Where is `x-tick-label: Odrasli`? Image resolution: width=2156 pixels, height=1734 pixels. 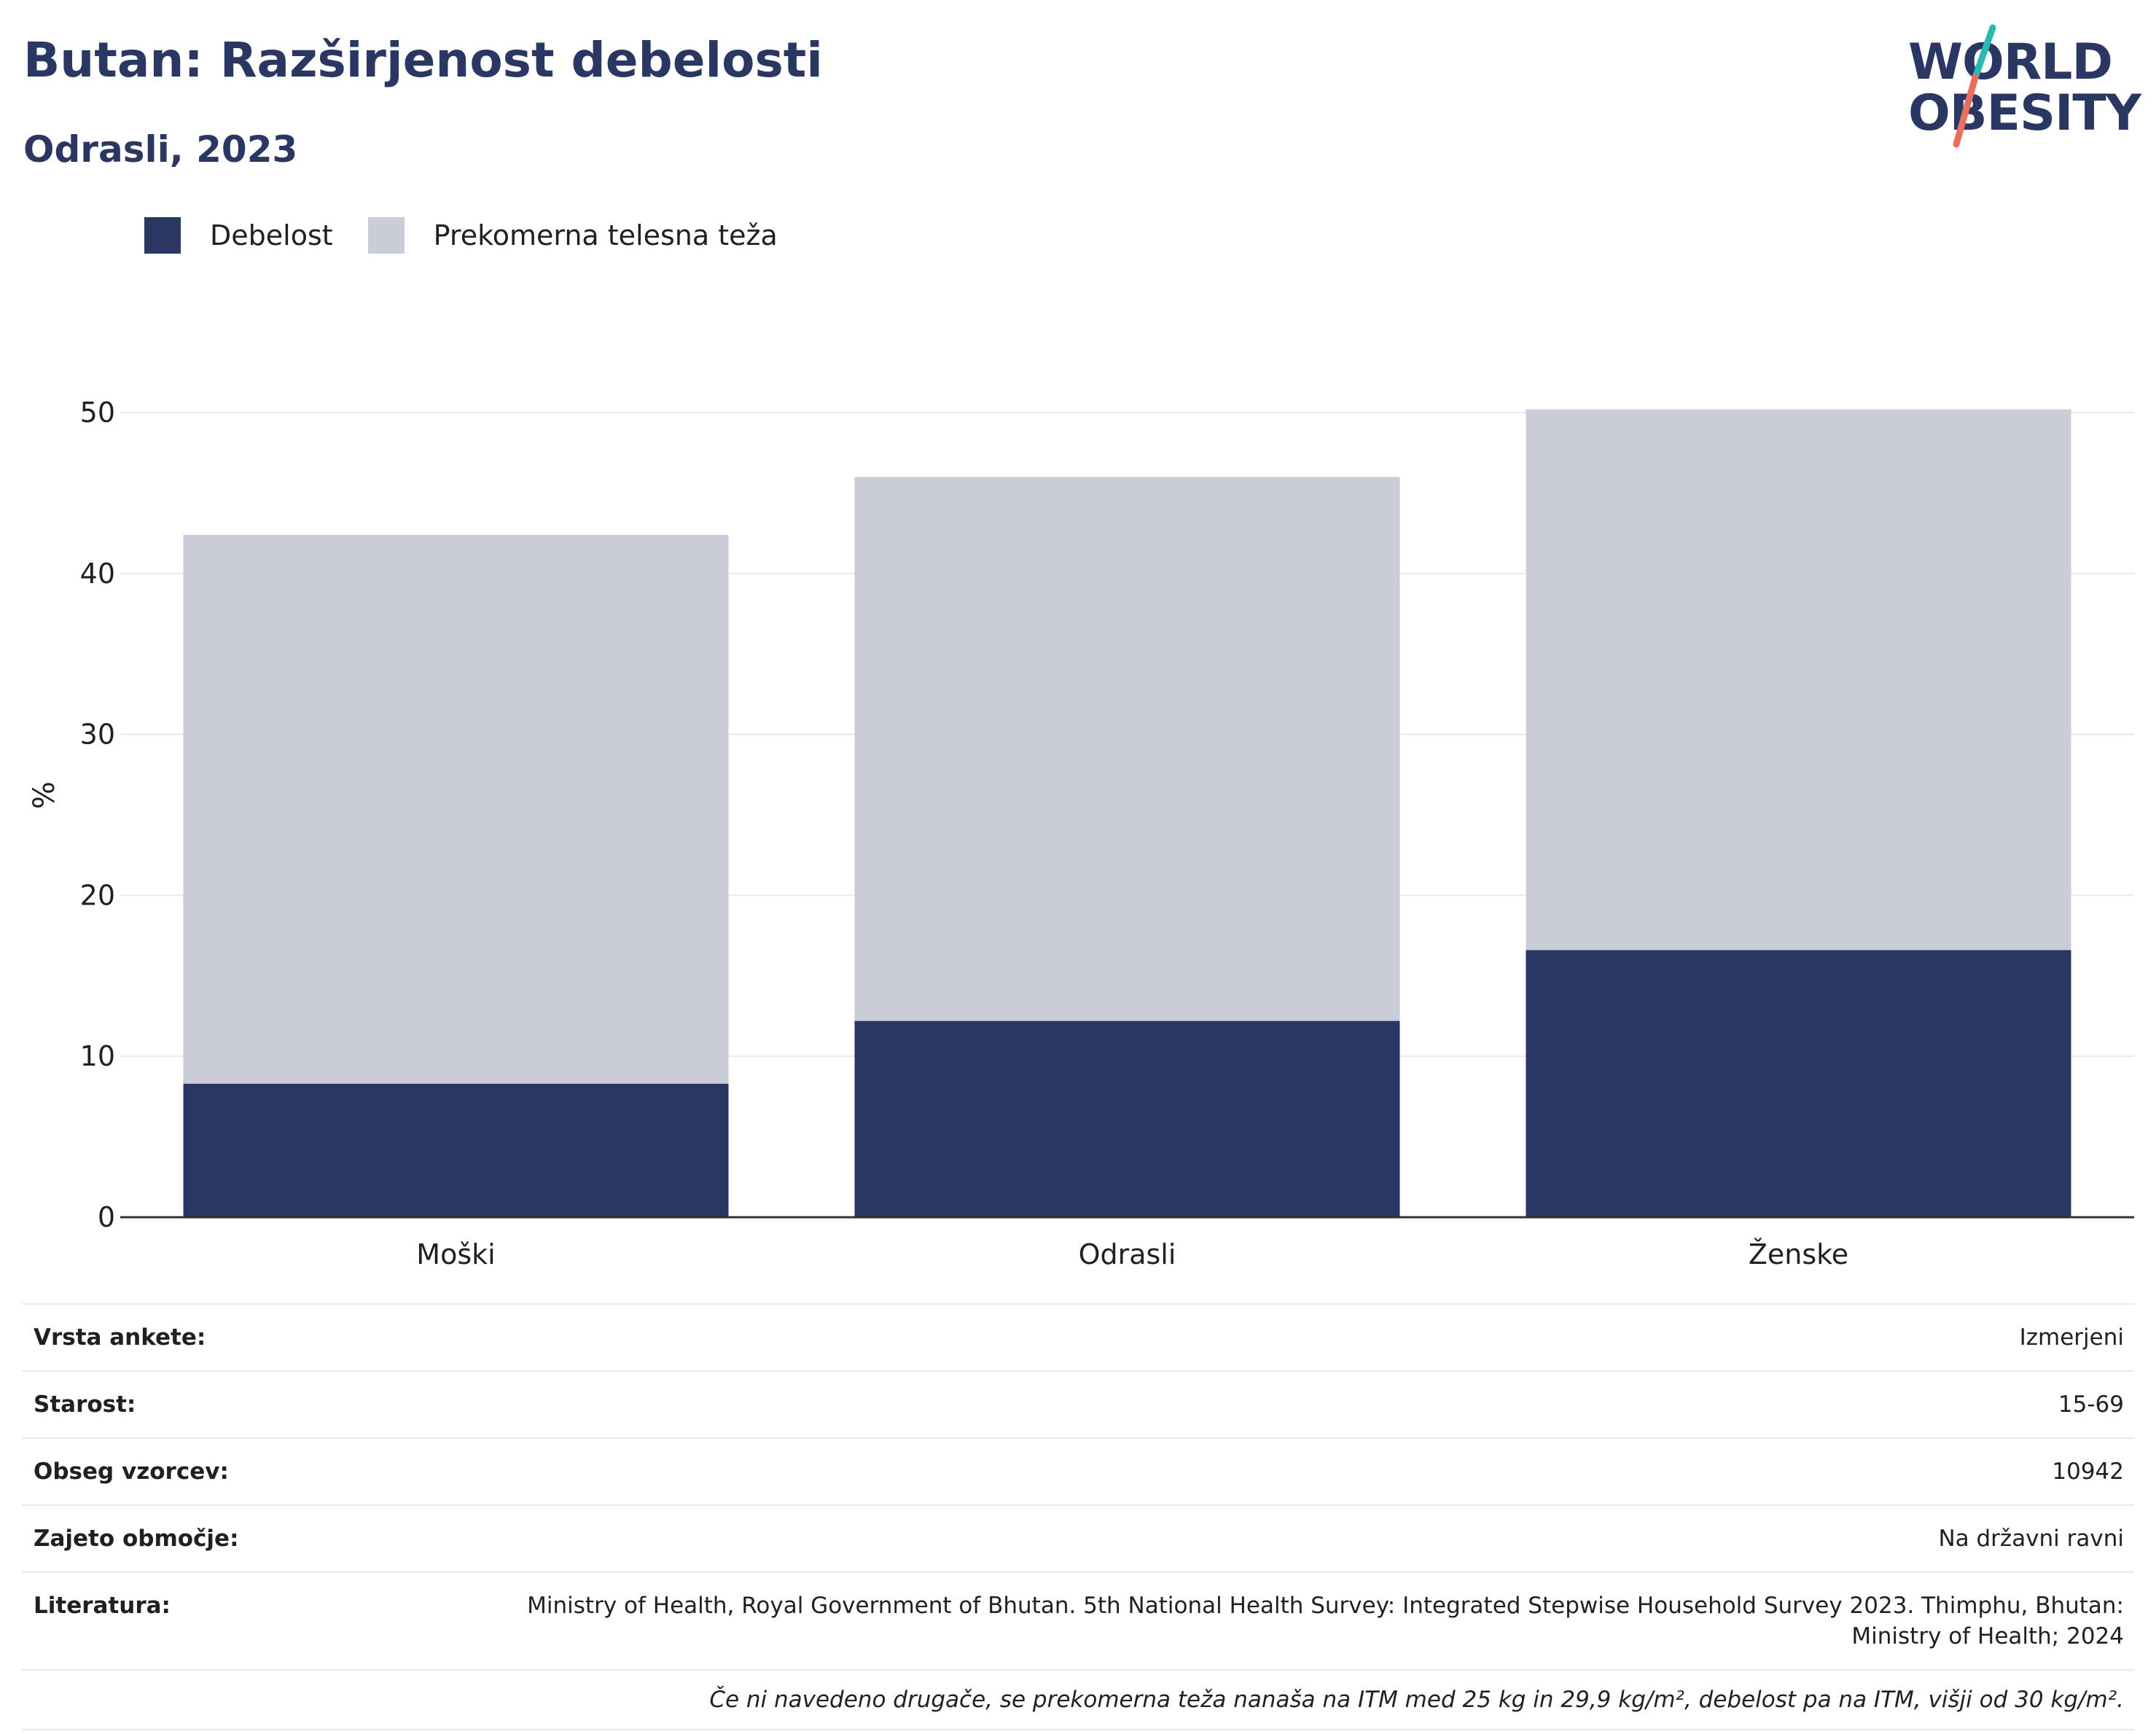
x-tick-label: Odrasli is located at coordinates (1128, 1254).